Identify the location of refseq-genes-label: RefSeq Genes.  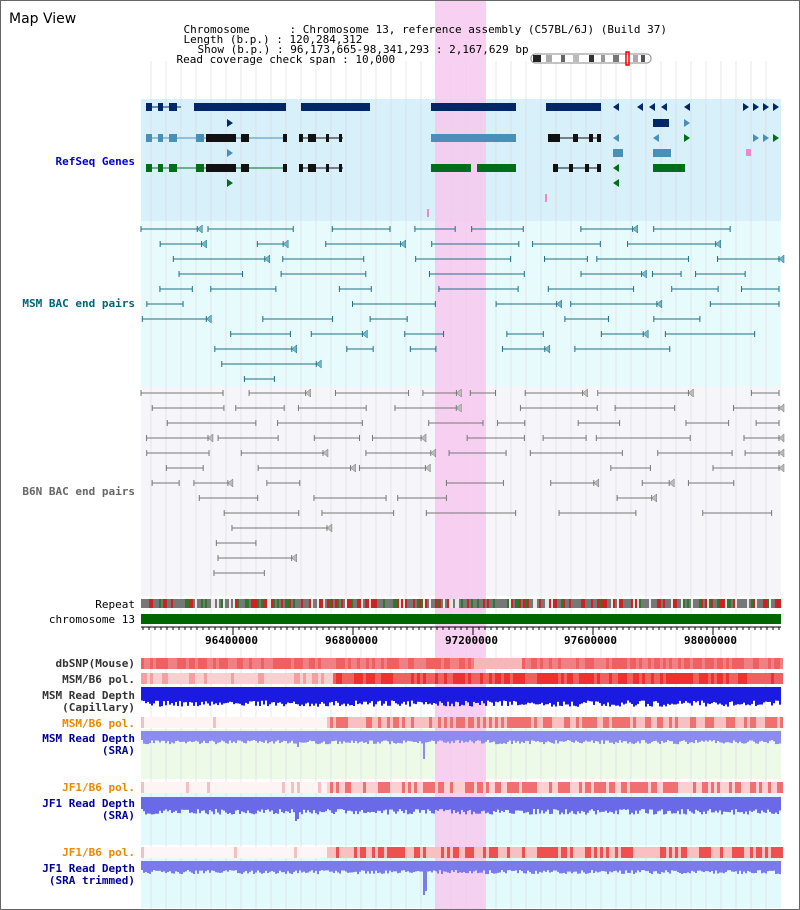
(95, 161).